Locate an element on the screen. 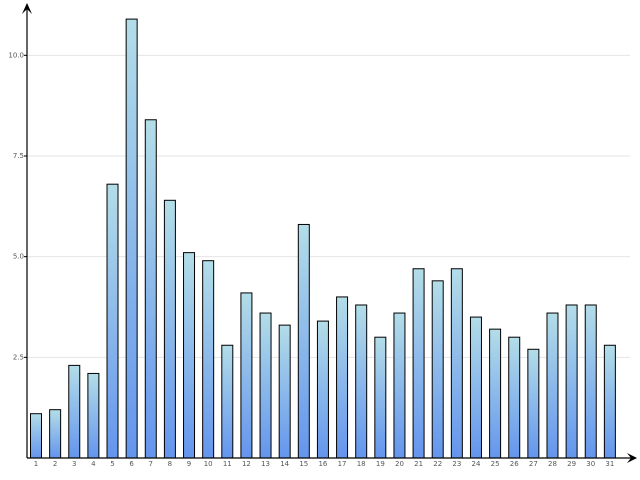 The height and width of the screenshot is (480, 640). y-tick-label: 10.0 is located at coordinates (16, 55).